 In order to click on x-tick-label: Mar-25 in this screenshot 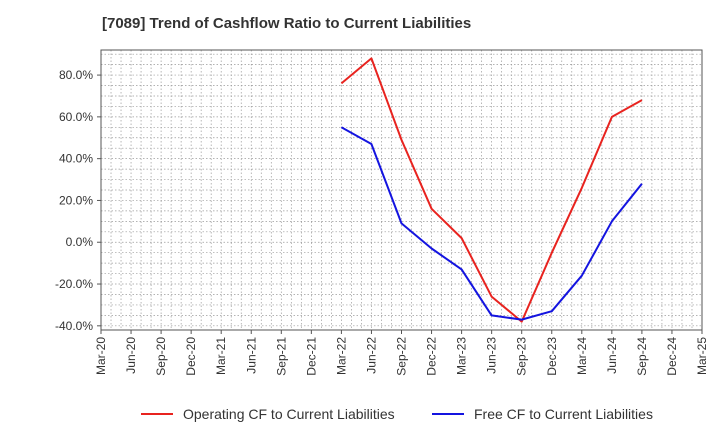, I will do `click(702, 356)`.